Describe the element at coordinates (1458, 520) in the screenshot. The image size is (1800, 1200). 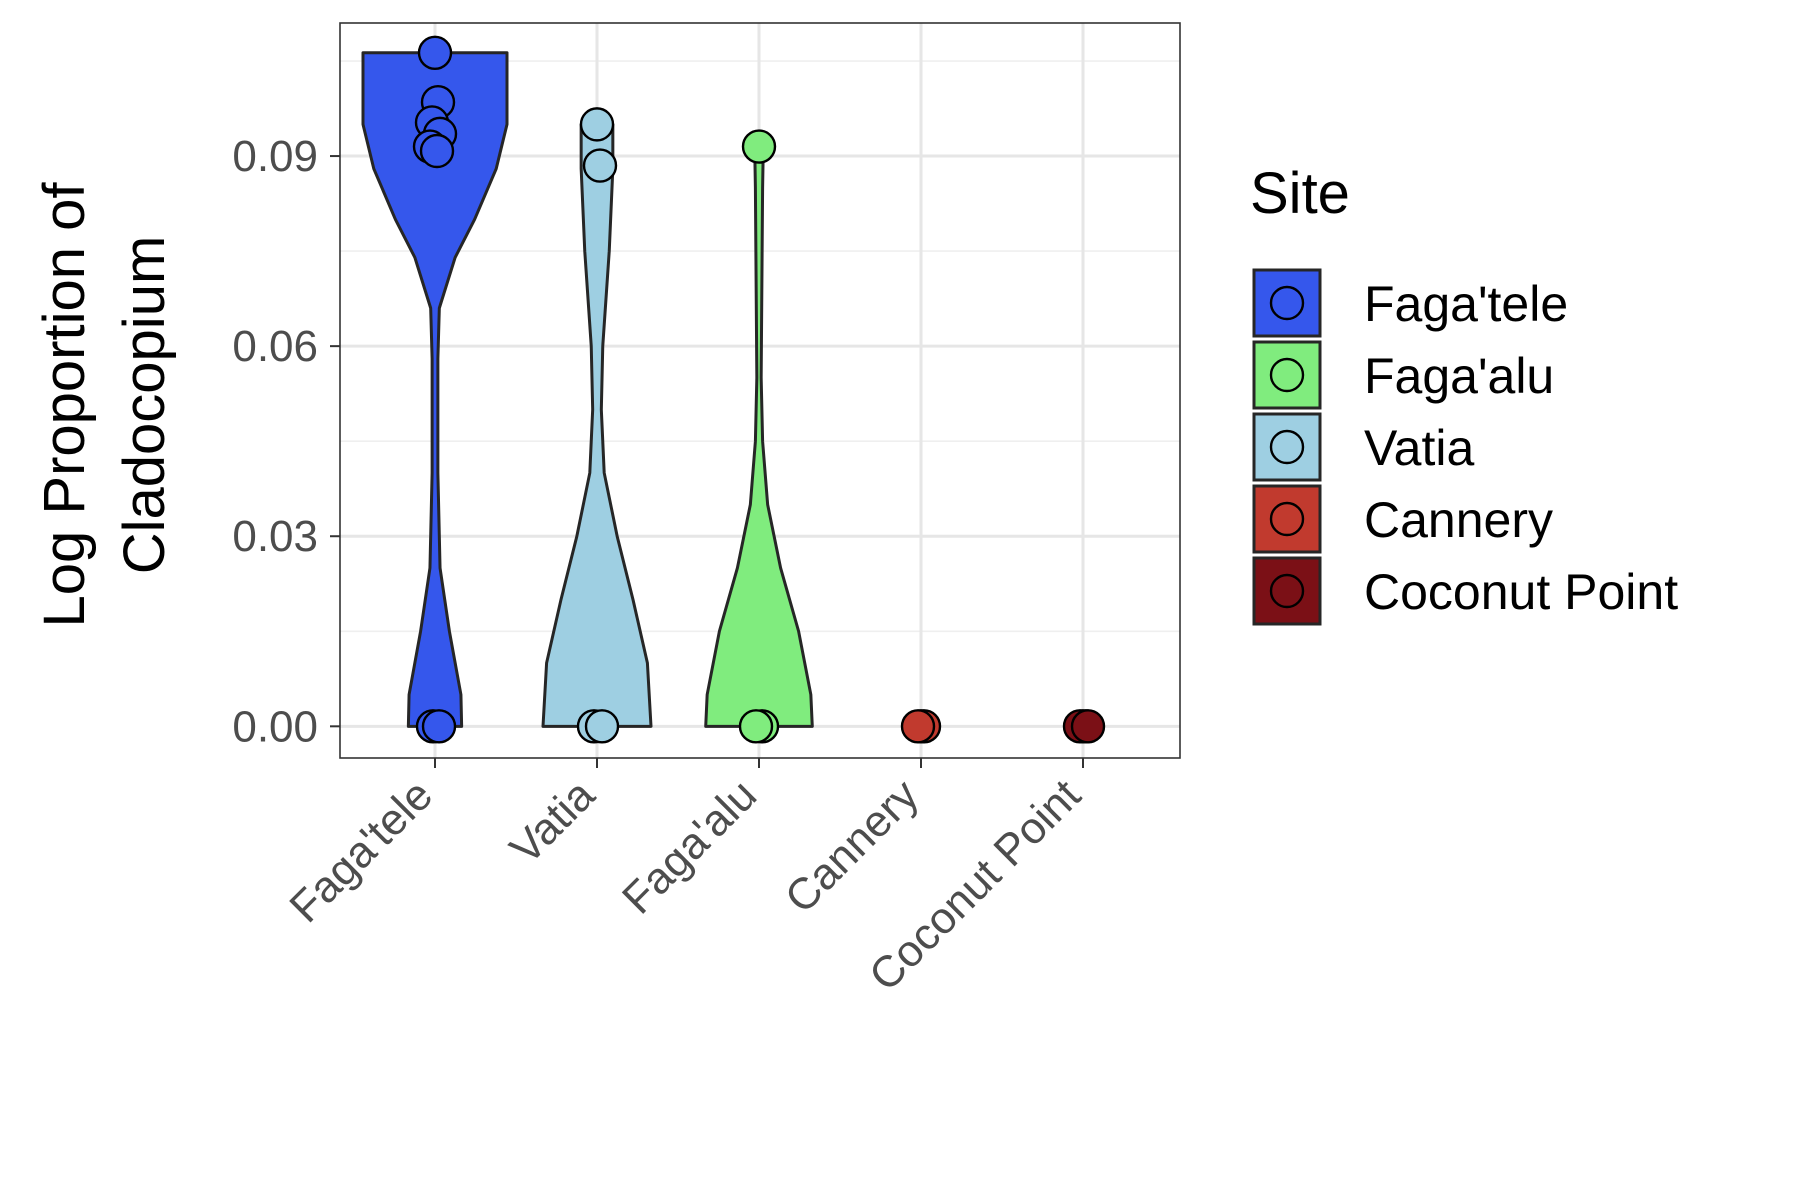
I see `legend-label: Cannery` at that location.